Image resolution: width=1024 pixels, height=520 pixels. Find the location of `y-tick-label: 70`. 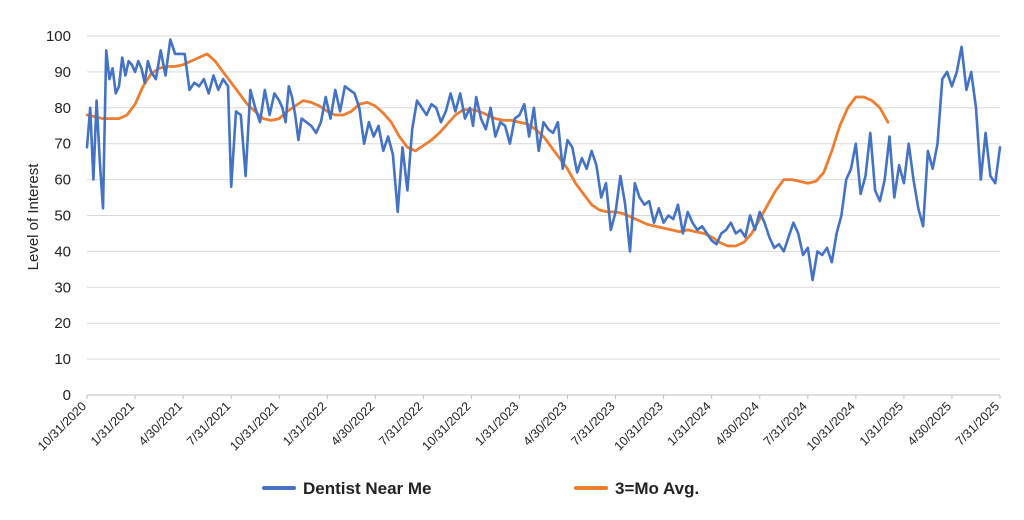

y-tick-label: 70 is located at coordinates (62, 144).